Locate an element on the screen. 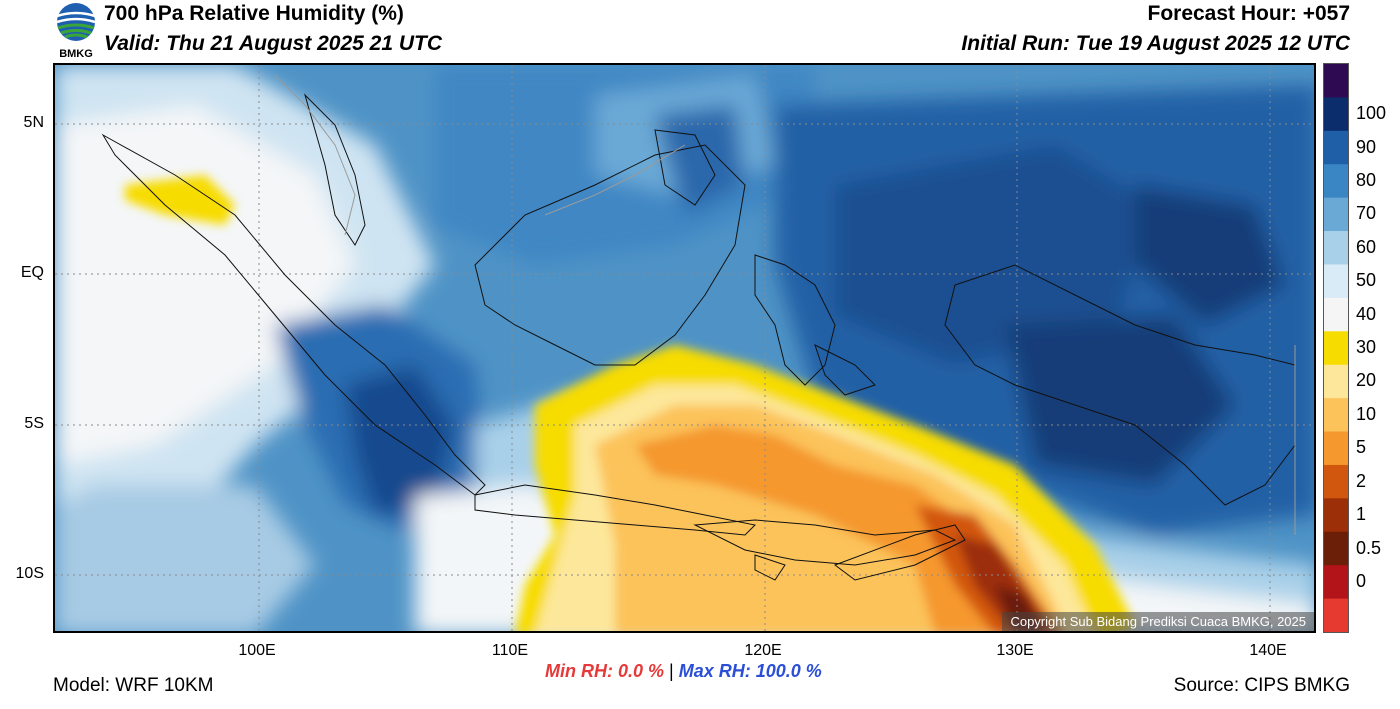 This screenshot has width=1400, height=709. colorbar-label: 100 is located at coordinates (1371, 113).